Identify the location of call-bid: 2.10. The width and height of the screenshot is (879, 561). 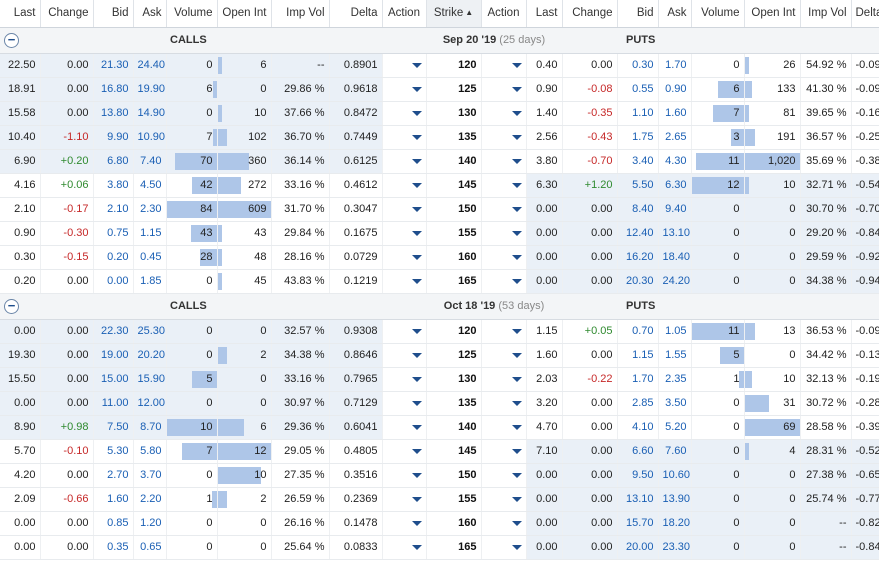
(113, 209).